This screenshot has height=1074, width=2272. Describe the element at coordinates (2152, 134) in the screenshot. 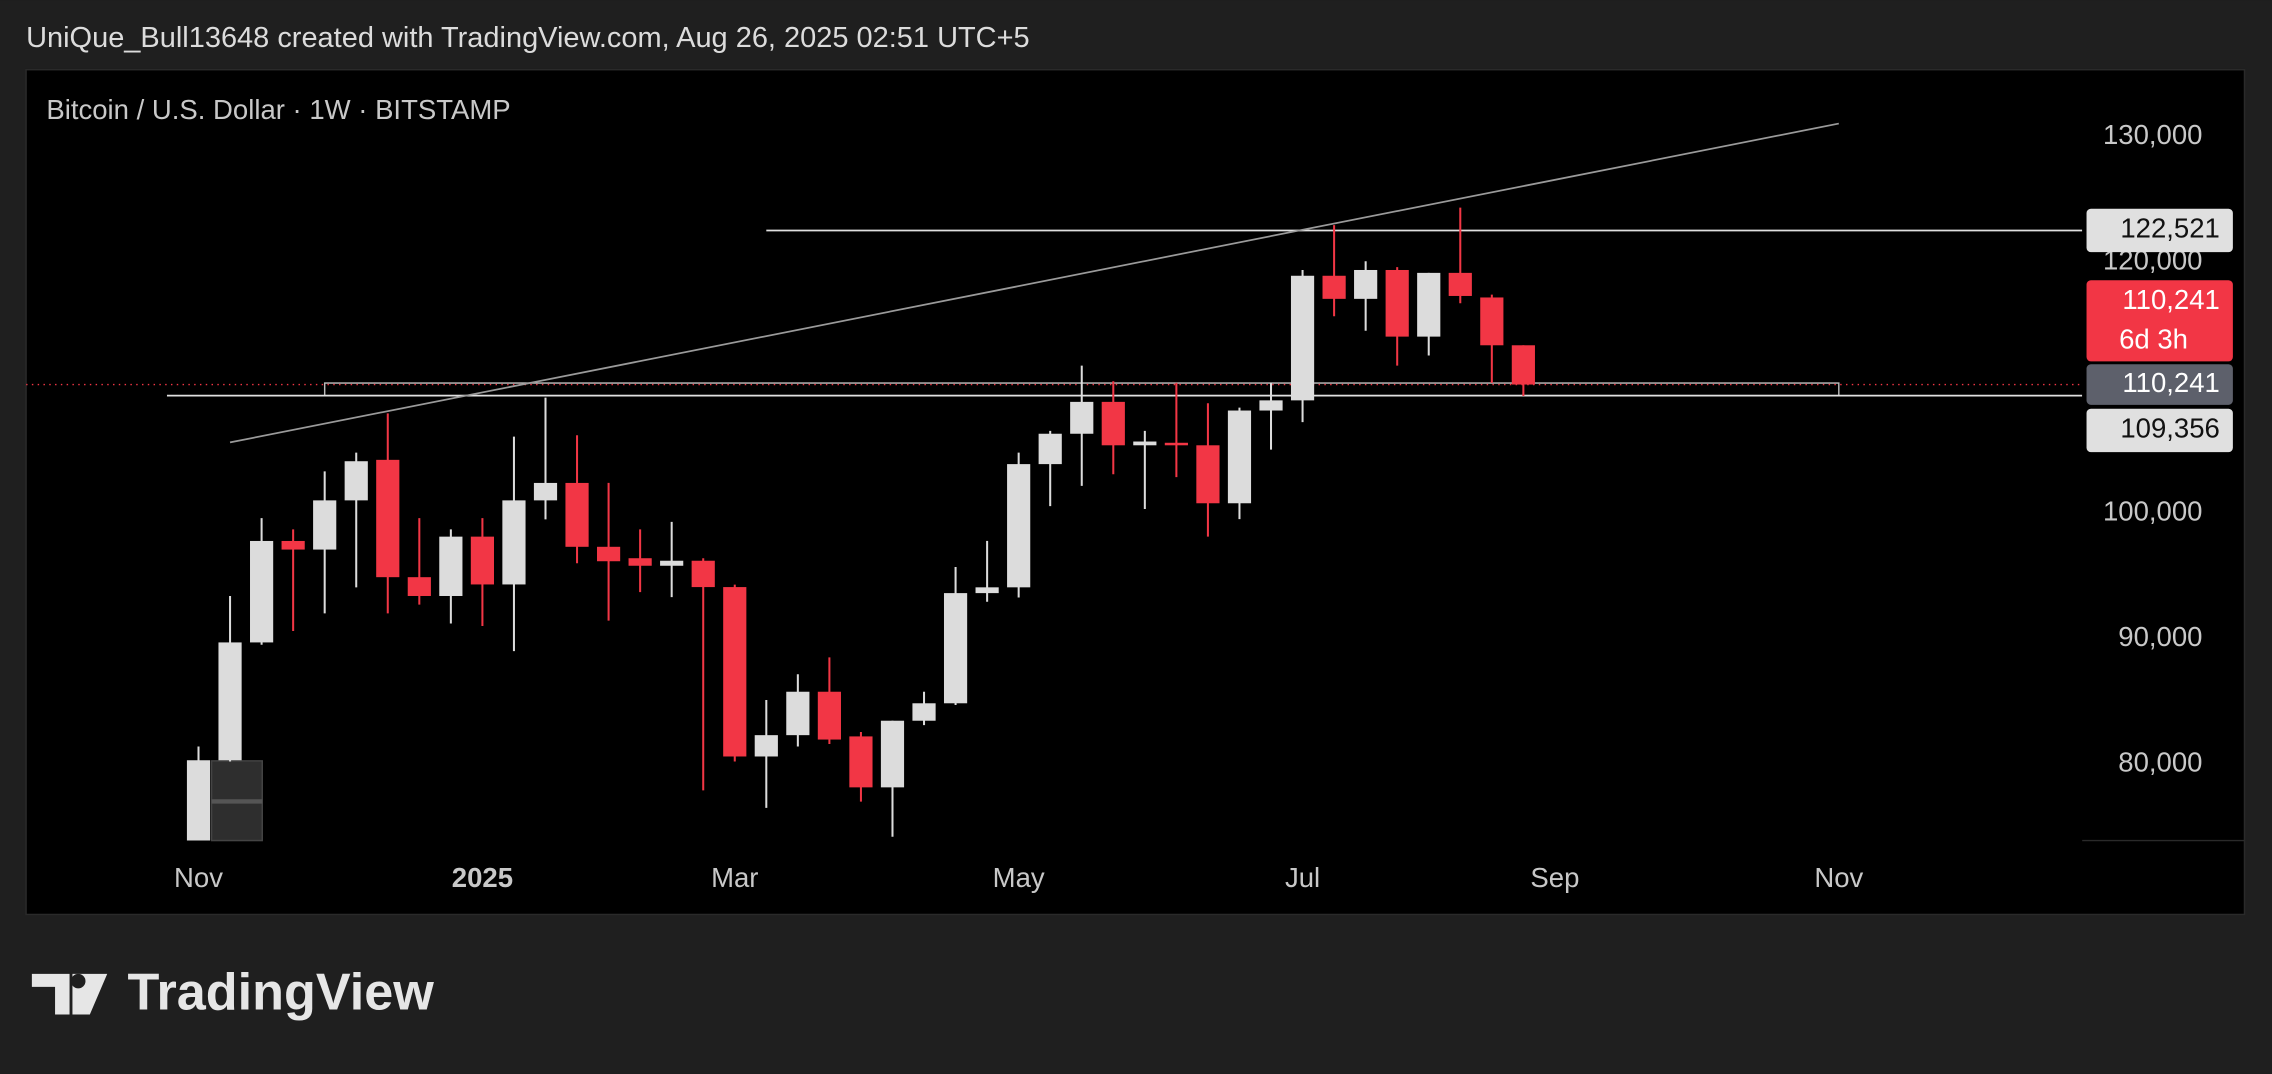

I see `y-tick-label: 130,000` at that location.